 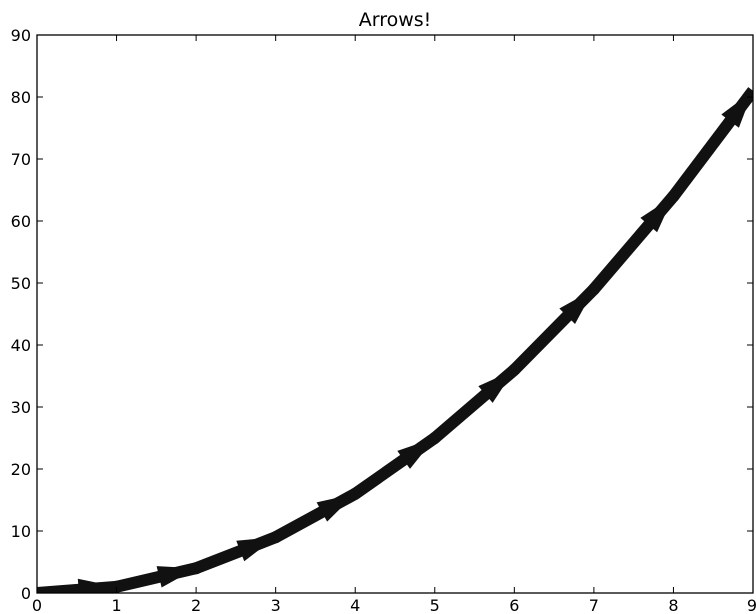 What do you see at coordinates (21, 283) in the screenshot?
I see `y-tick-label: 50` at bounding box center [21, 283].